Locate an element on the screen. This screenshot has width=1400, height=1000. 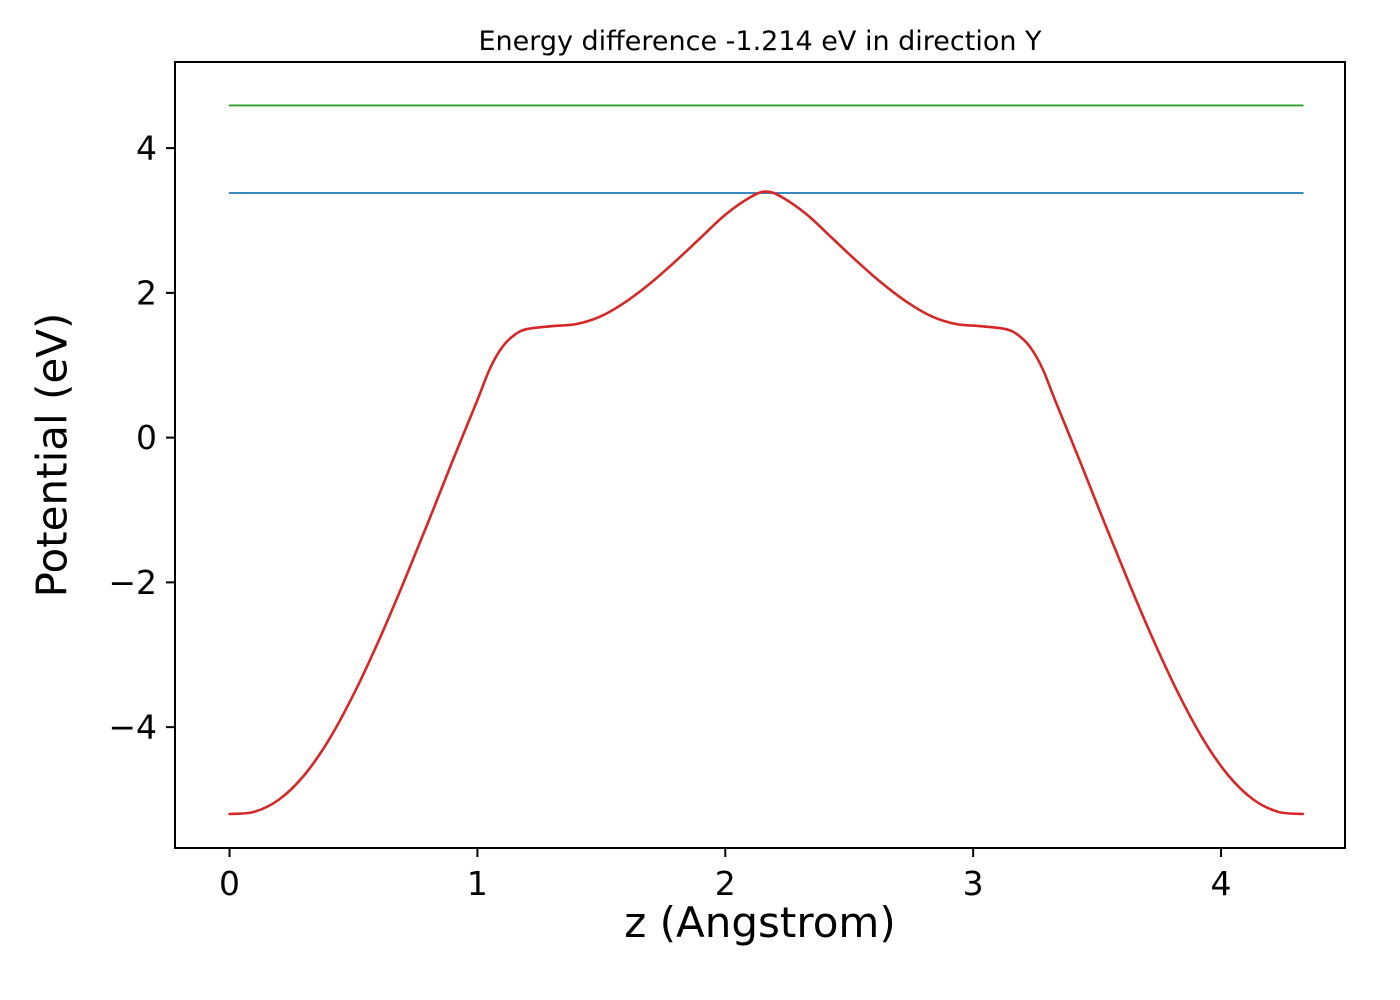
x-tick-label: 1 is located at coordinates (477, 883).